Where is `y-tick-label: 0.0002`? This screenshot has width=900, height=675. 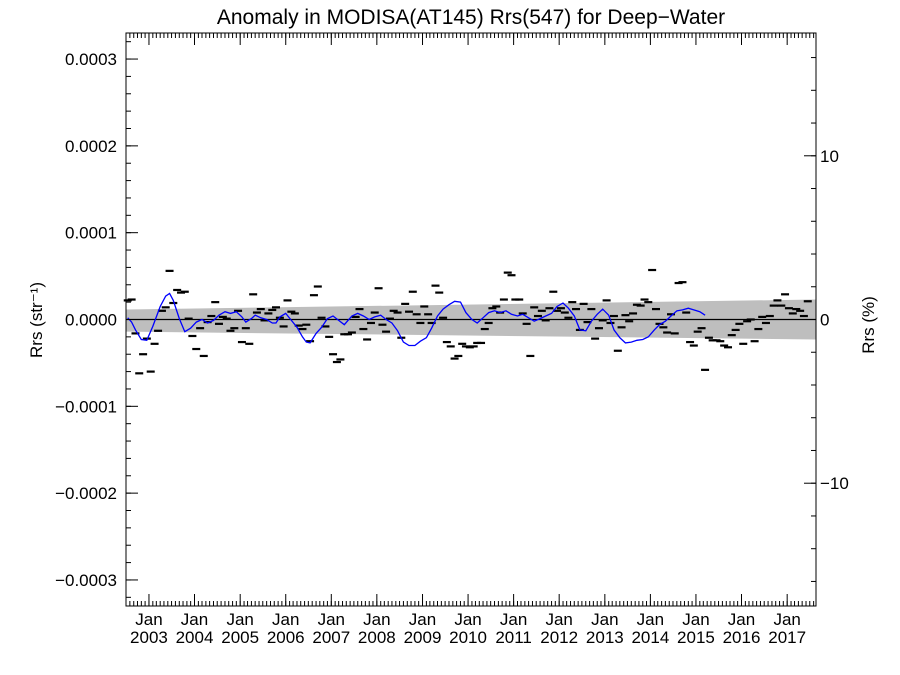
y-tick-label: 0.0002 is located at coordinates (91, 146).